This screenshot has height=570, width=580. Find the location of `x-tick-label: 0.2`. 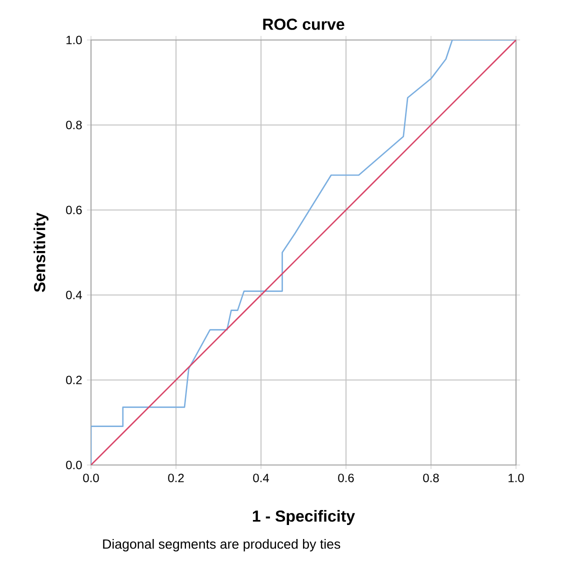

x-tick-label: 0.2 is located at coordinates (176, 478).